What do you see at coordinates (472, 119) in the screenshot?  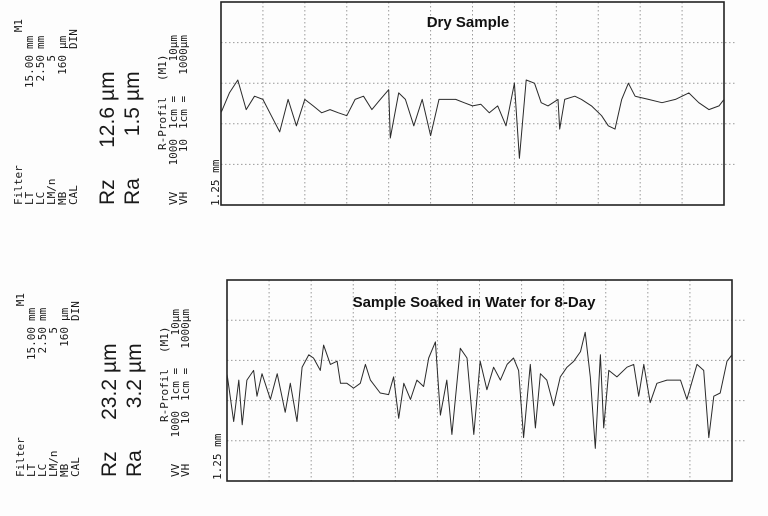 I see `profile-series-line` at bounding box center [472, 119].